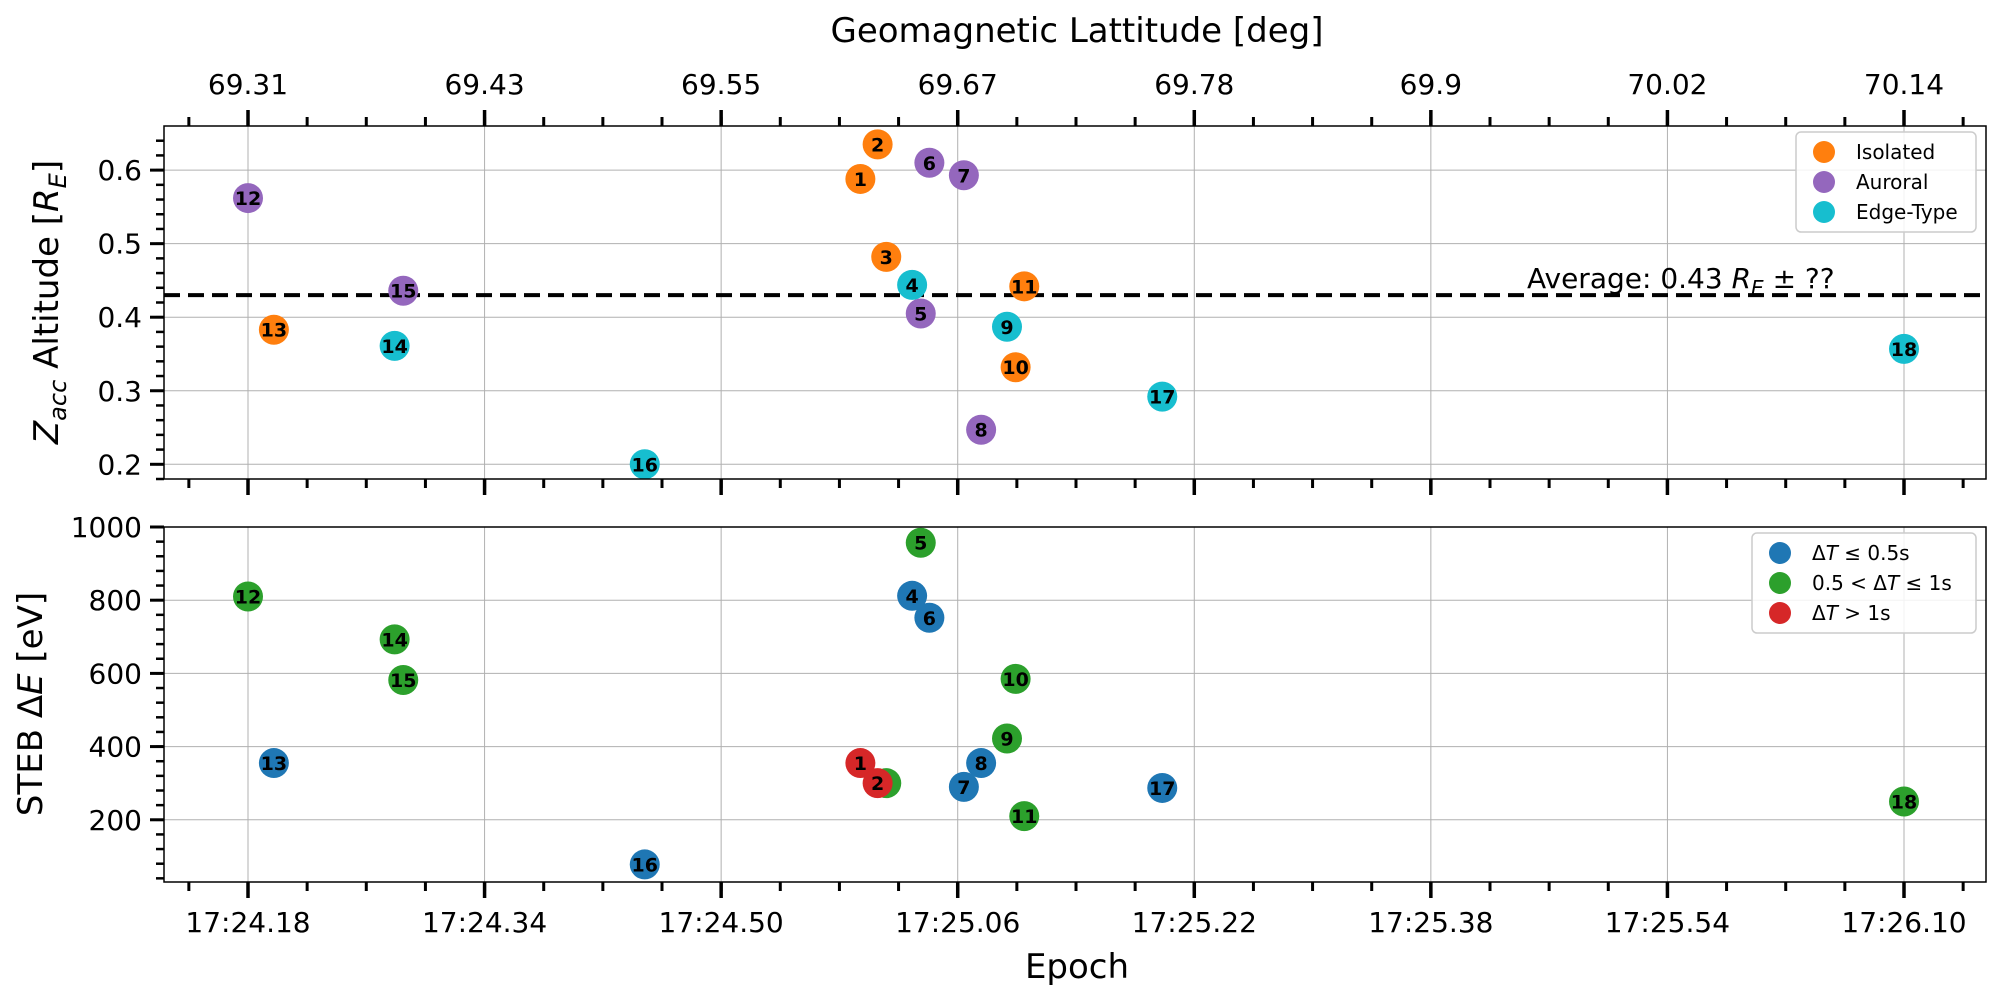 The height and width of the screenshot is (1000, 2000). What do you see at coordinates (119, 244) in the screenshot?
I see `y-tick-label: 0.5` at bounding box center [119, 244].